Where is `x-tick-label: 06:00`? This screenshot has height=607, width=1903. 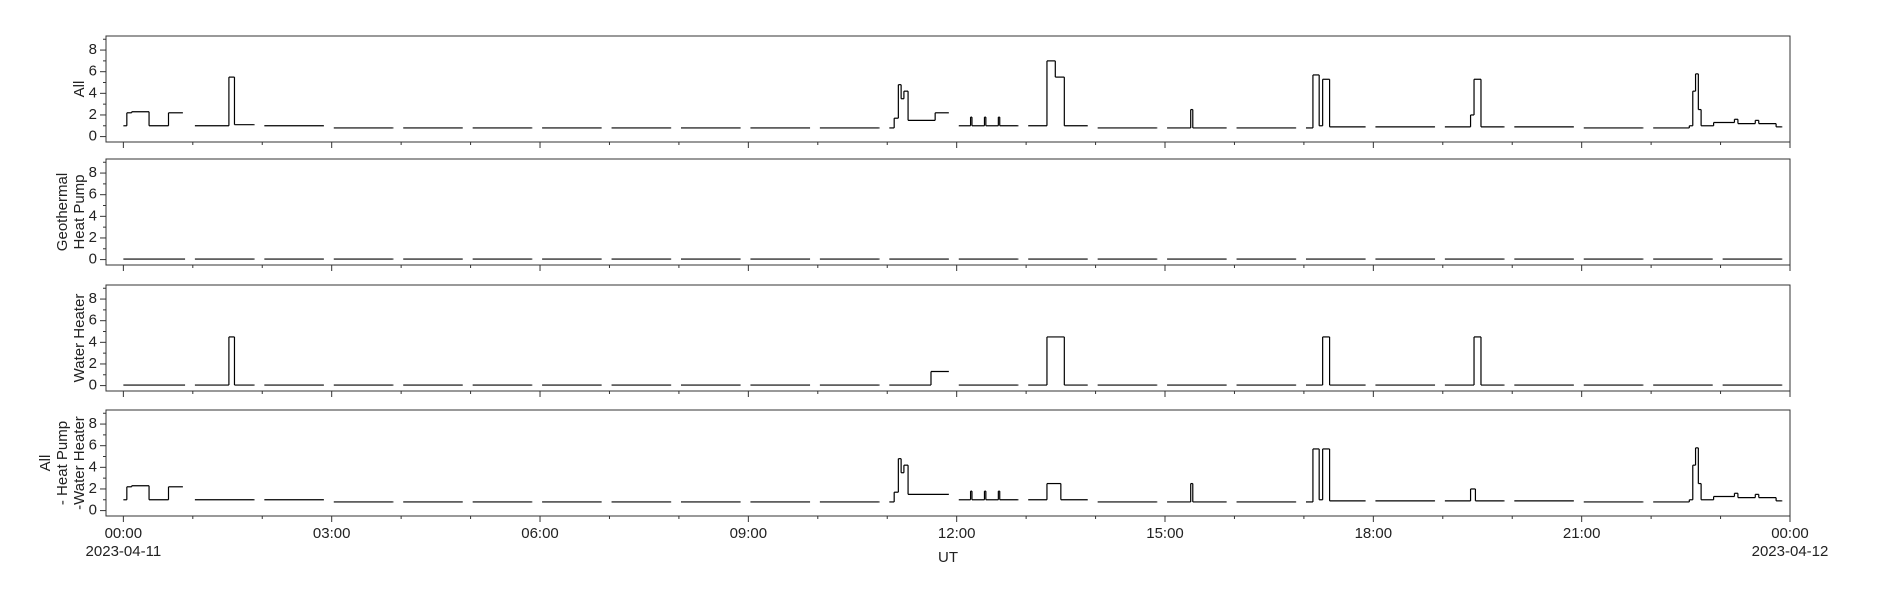
x-tick-label: 06:00 is located at coordinates (540, 533).